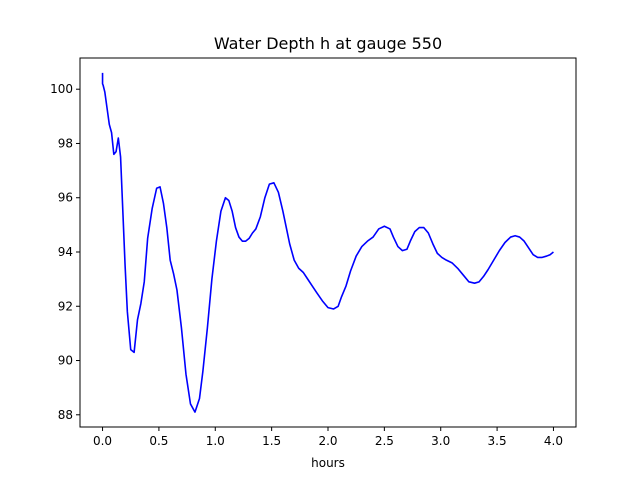 Image resolution: width=640 pixels, height=480 pixels. Describe the element at coordinates (65, 252) in the screenshot. I see `y-tick-label: 94` at that location.